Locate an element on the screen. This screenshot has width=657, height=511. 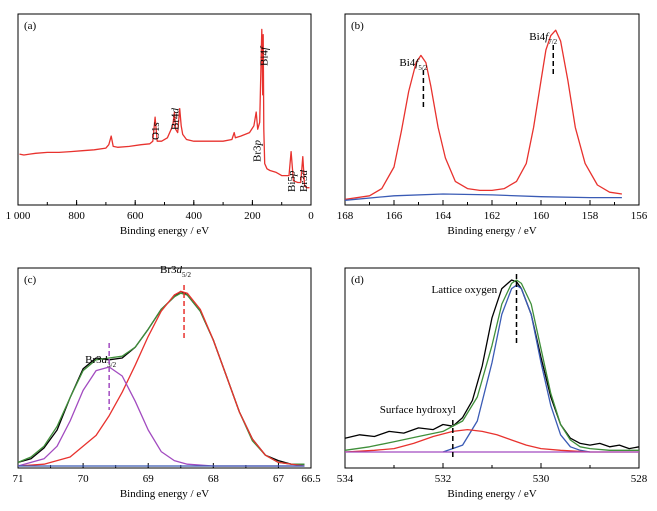
annotation-label: O1s is located at coordinates (156, 131).